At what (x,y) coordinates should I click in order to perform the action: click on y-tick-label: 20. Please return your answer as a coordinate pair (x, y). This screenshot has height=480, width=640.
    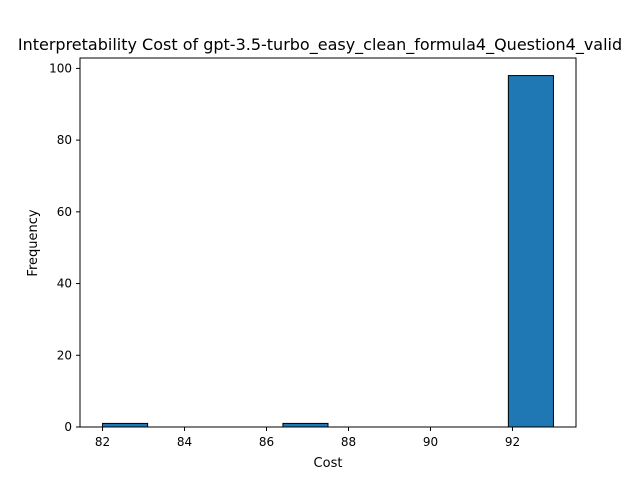
    Looking at the image, I should click on (64, 355).